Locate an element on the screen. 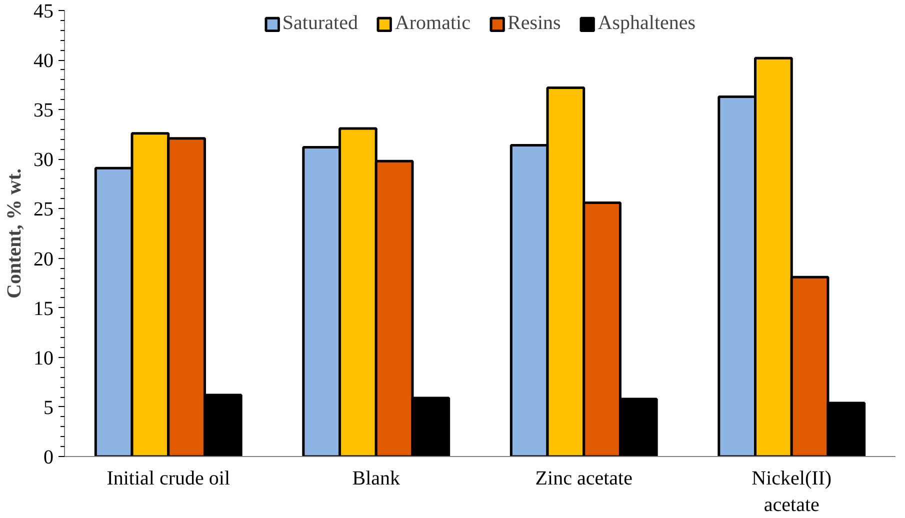 Image resolution: width=905 pixels, height=518 pixels. legend-label: Resins is located at coordinates (534, 23).